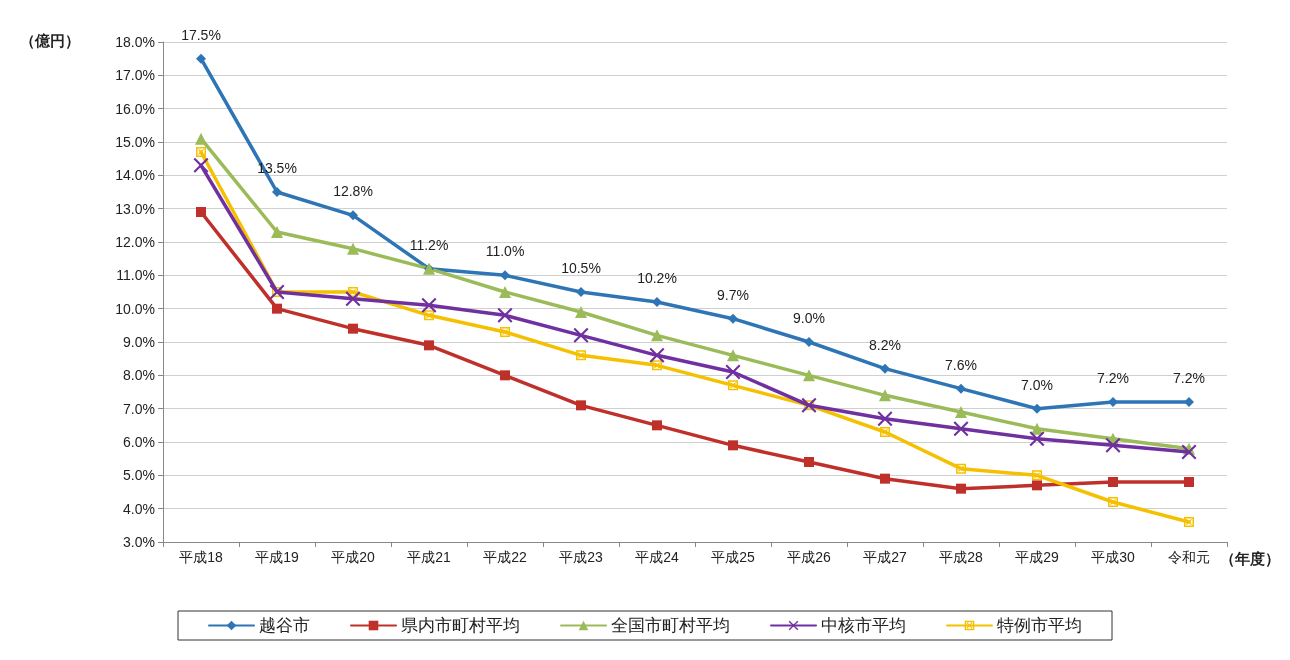 The image size is (1290, 660). Describe the element at coordinates (135, 42) in the screenshot. I see `y-tick-label: 18.0%` at that location.